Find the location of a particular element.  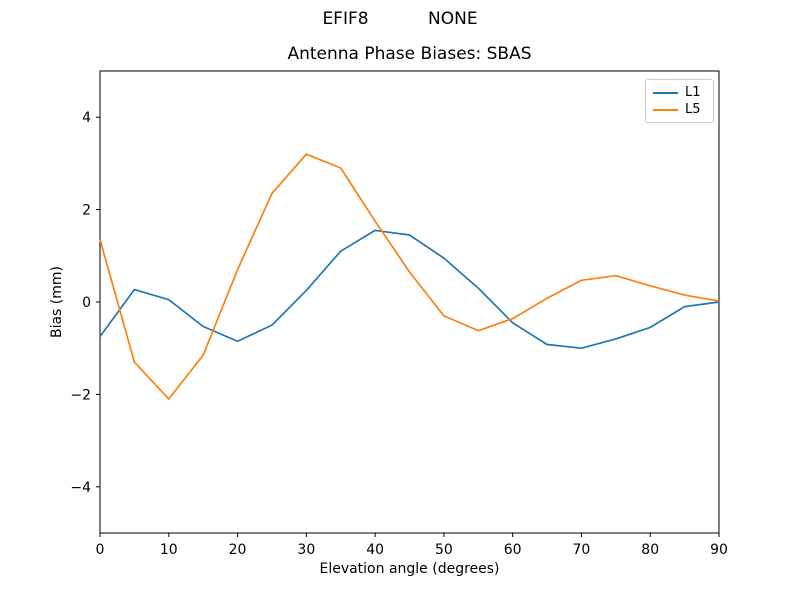

y-tick-label: 0 is located at coordinates (86, 303).